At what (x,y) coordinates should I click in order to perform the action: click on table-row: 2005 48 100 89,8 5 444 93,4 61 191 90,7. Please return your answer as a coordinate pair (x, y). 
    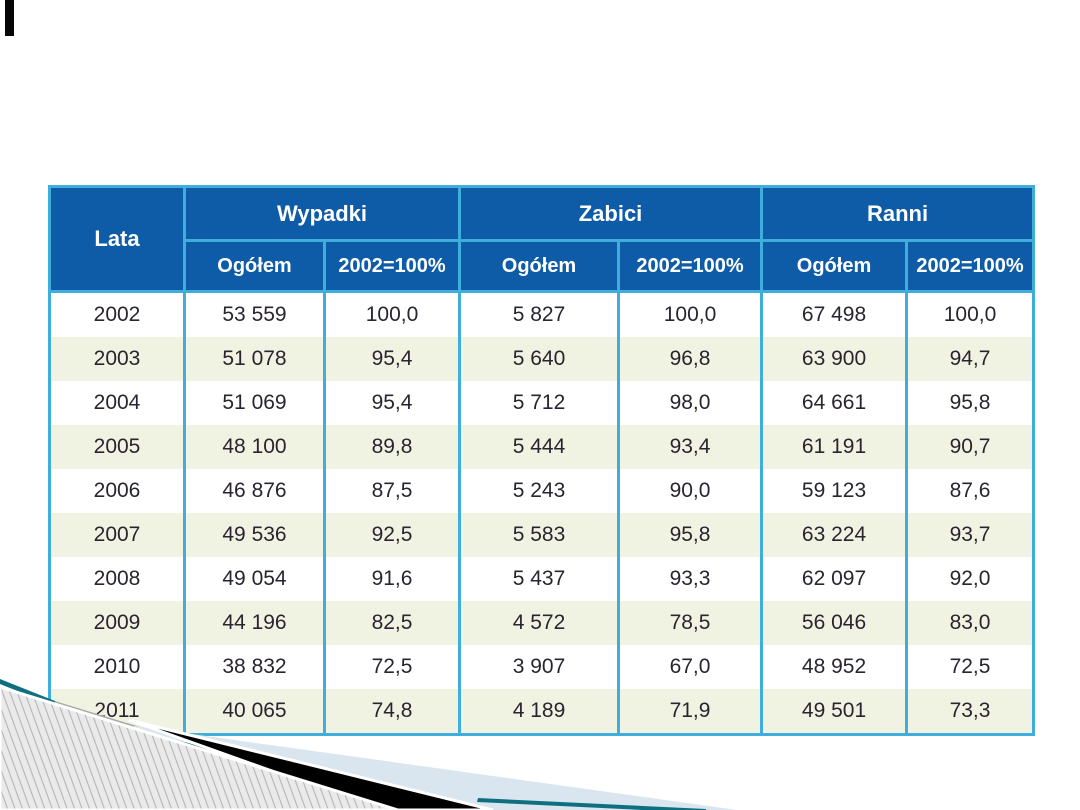
    Looking at the image, I should click on (542, 447).